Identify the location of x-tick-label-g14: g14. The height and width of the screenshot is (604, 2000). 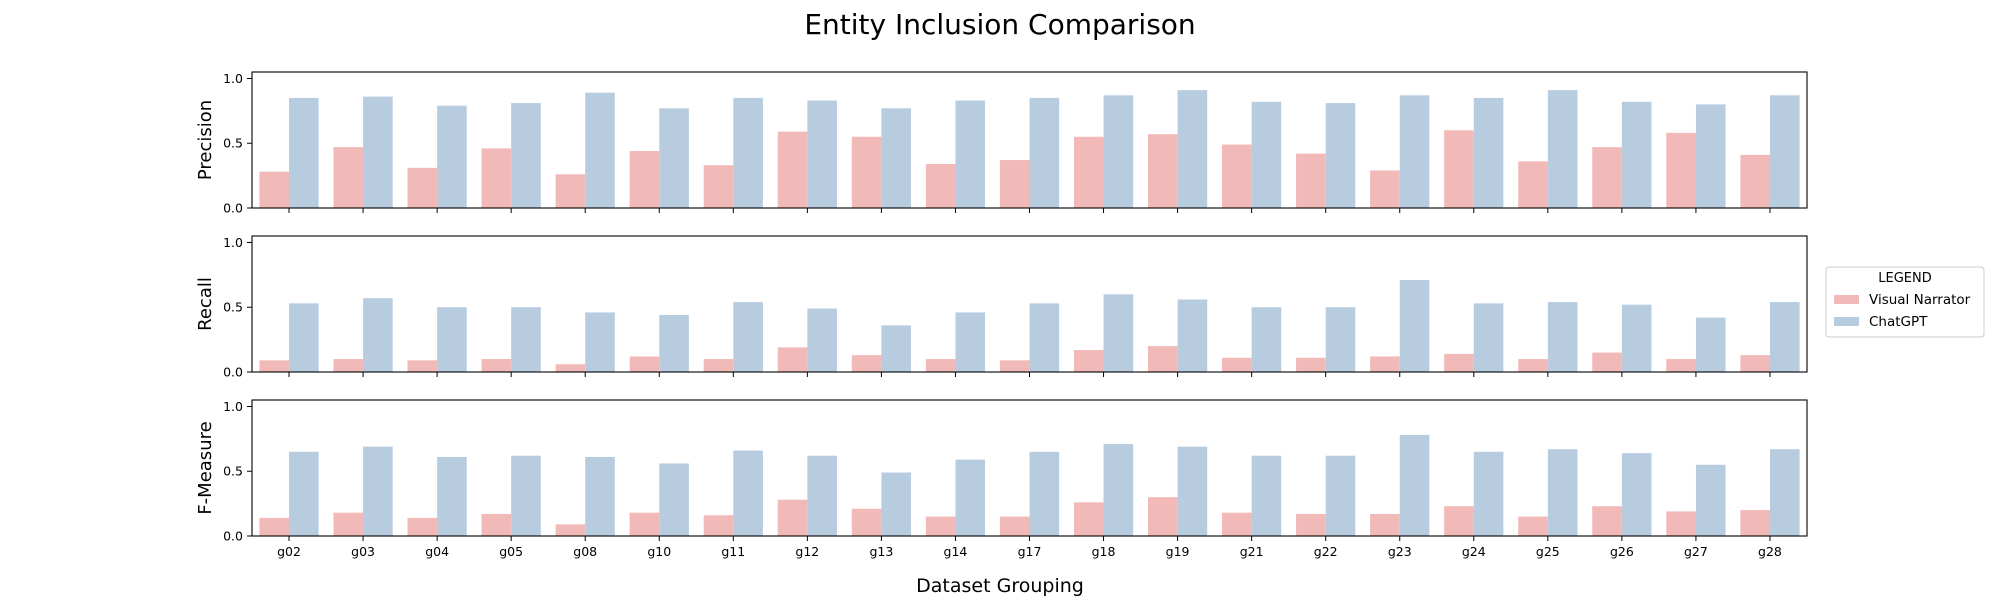
(956, 551).